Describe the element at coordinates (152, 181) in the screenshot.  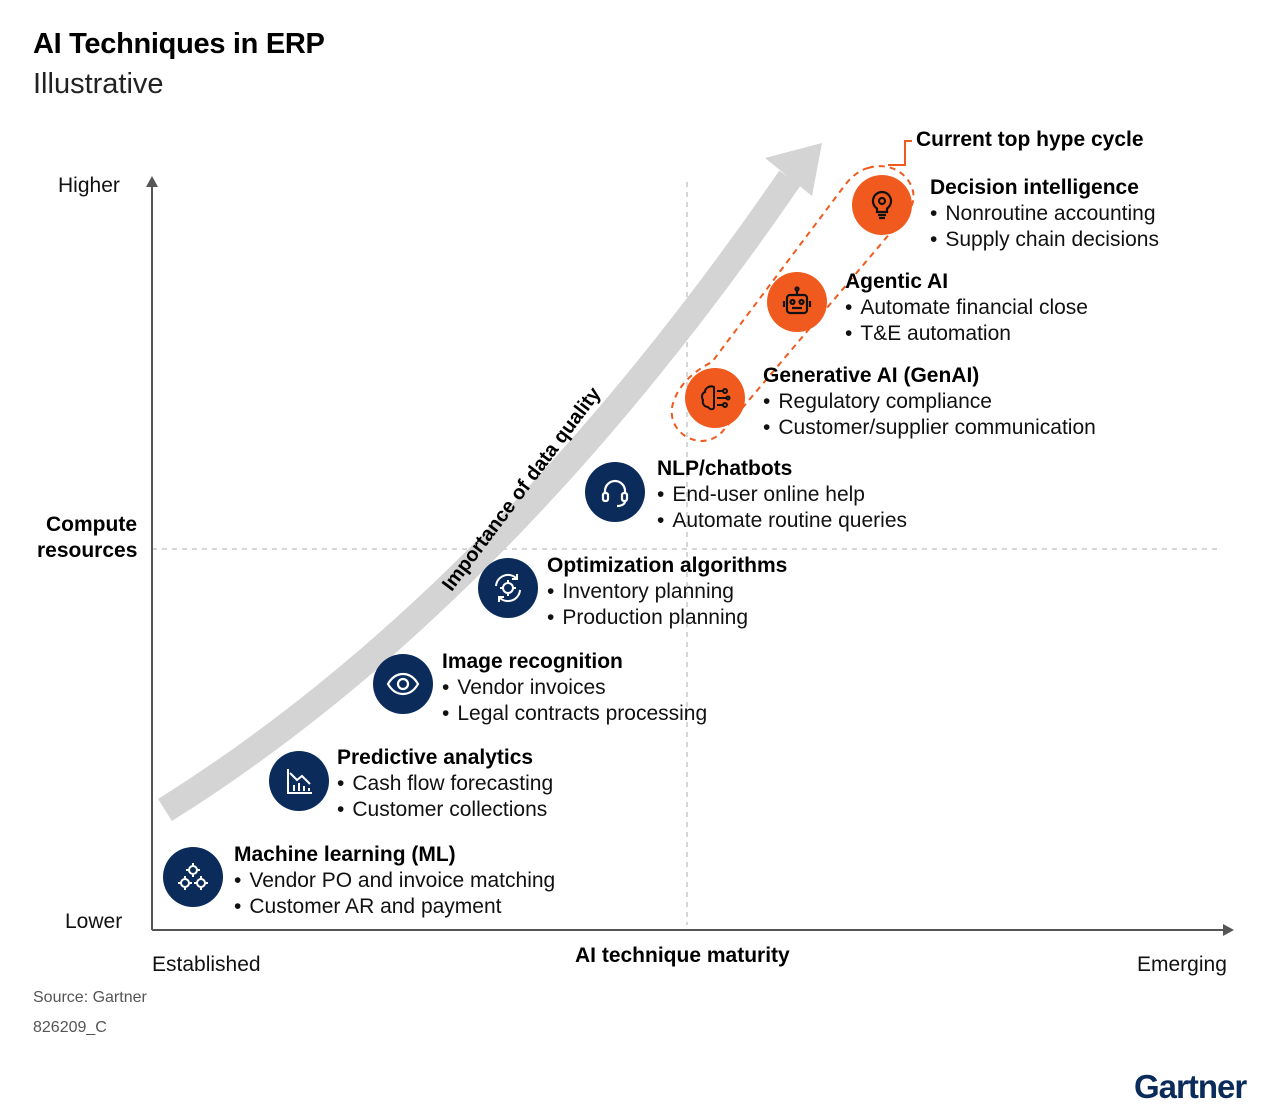
I see `y-axis-arrowhead` at that location.